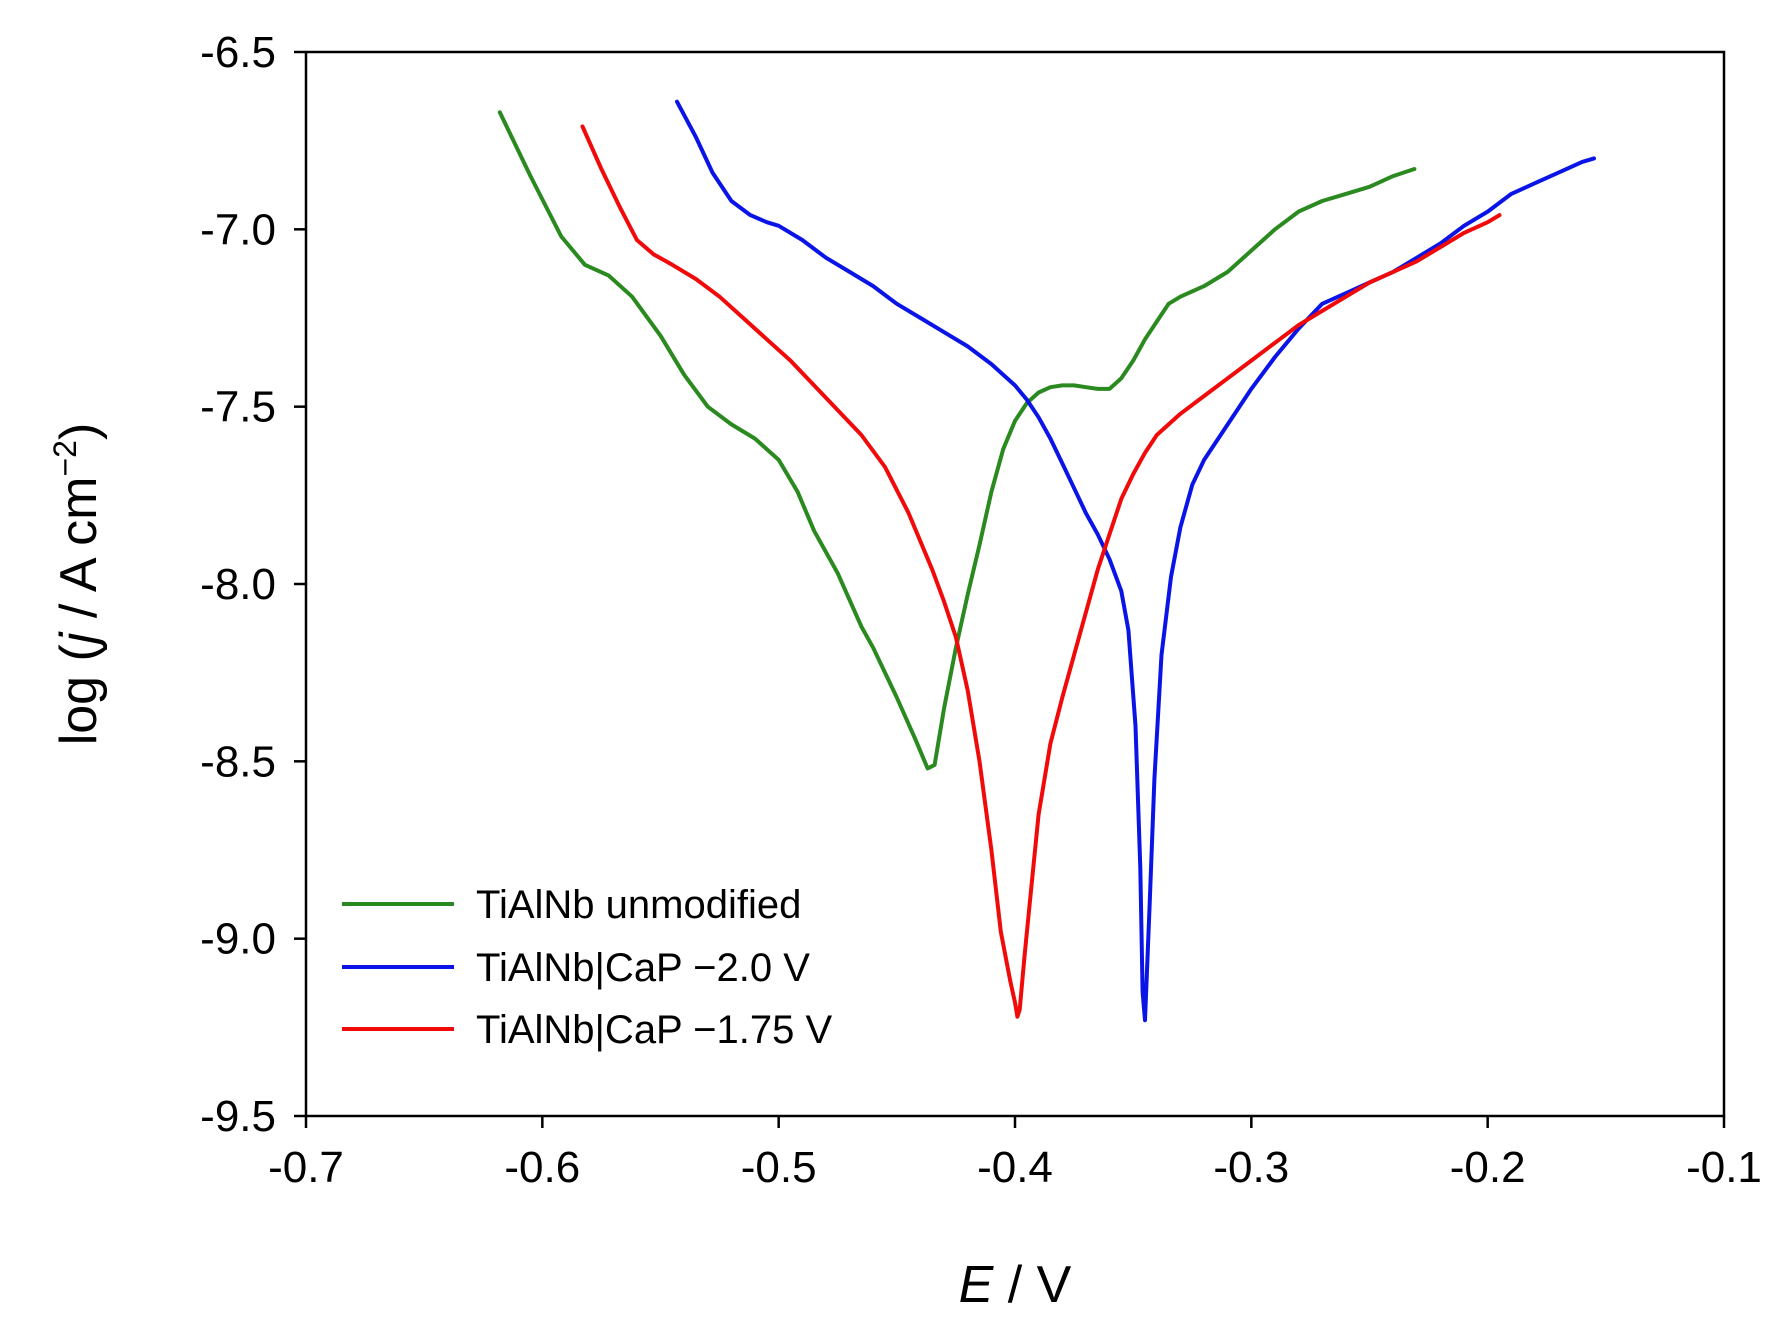 The image size is (1784, 1340). I want to click on y-tick-label: -9.5, so click(238, 1116).